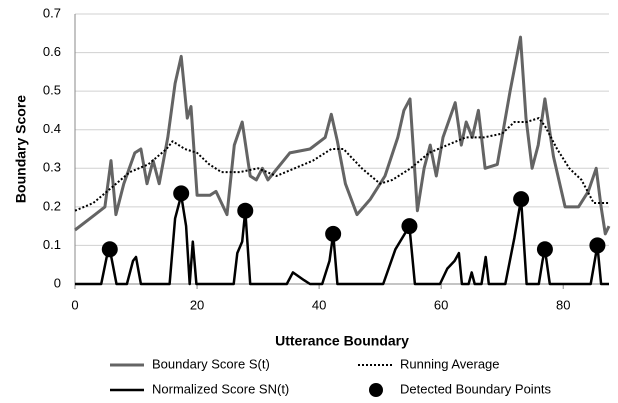 The width and height of the screenshot is (618, 403). What do you see at coordinates (441, 304) in the screenshot?
I see `x-tick-label: 60` at bounding box center [441, 304].